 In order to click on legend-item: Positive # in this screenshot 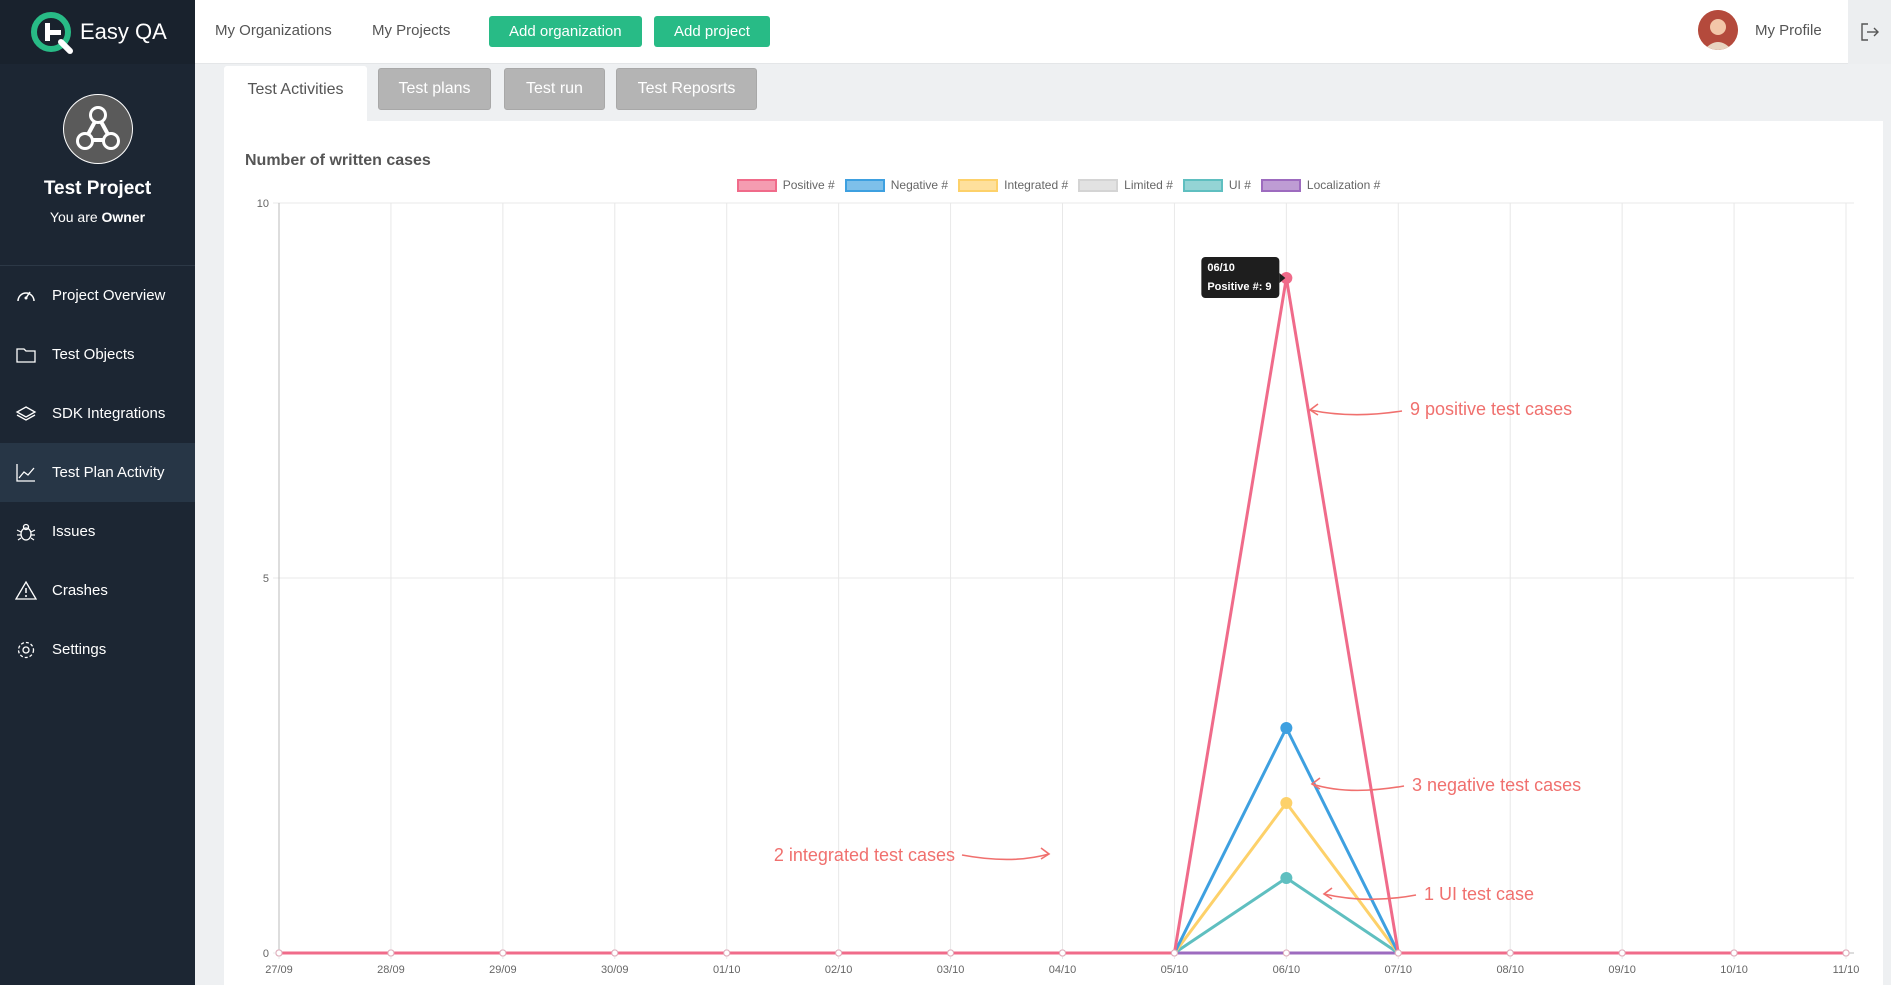, I will do `click(785, 185)`.